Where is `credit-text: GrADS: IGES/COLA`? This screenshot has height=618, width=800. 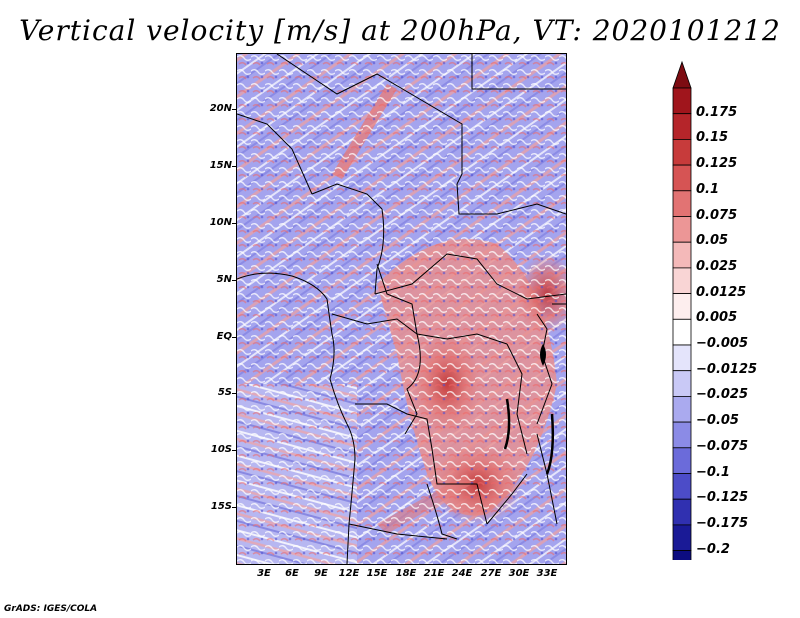 credit-text: GrADS: IGES/COLA is located at coordinates (51, 609).